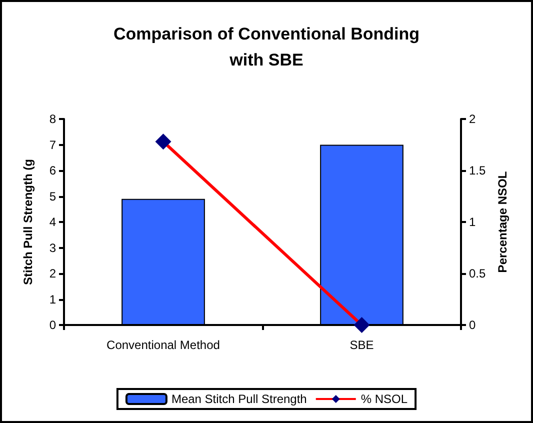 This screenshot has width=533, height=423. What do you see at coordinates (362, 345) in the screenshot?
I see `x-tick-label: SBE` at bounding box center [362, 345].